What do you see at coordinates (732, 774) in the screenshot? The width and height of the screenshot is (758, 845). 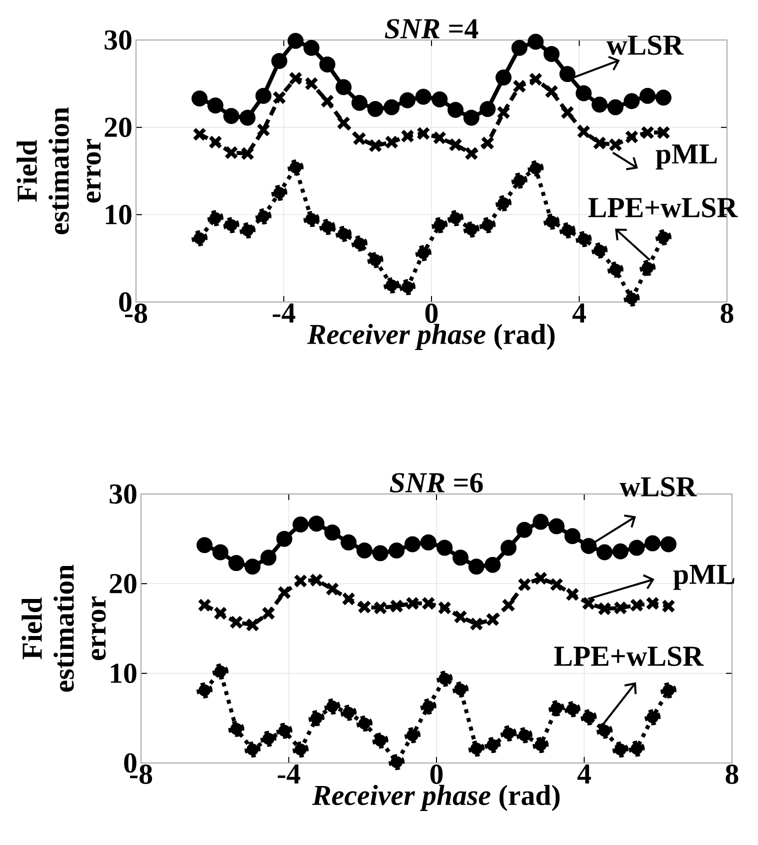 I see `x-tick-label: 8` at bounding box center [732, 774].